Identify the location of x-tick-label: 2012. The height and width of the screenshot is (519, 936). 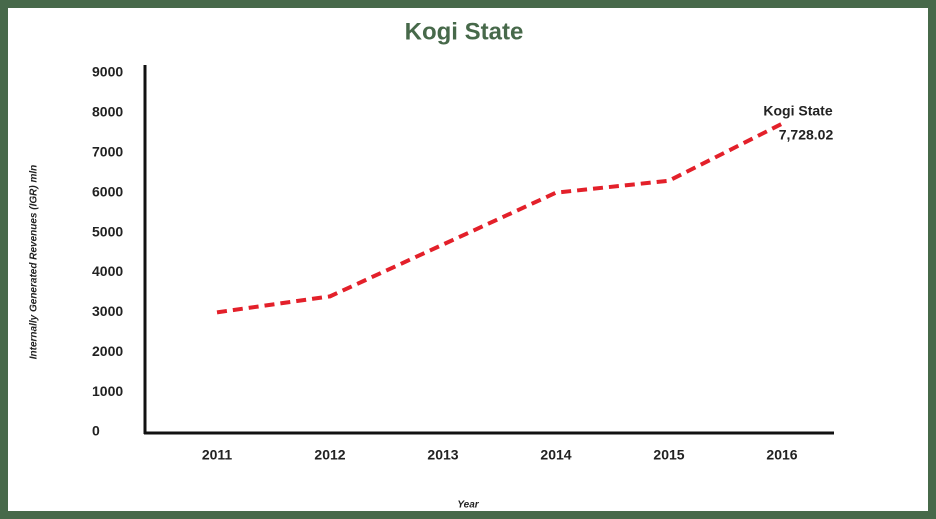
(329, 455).